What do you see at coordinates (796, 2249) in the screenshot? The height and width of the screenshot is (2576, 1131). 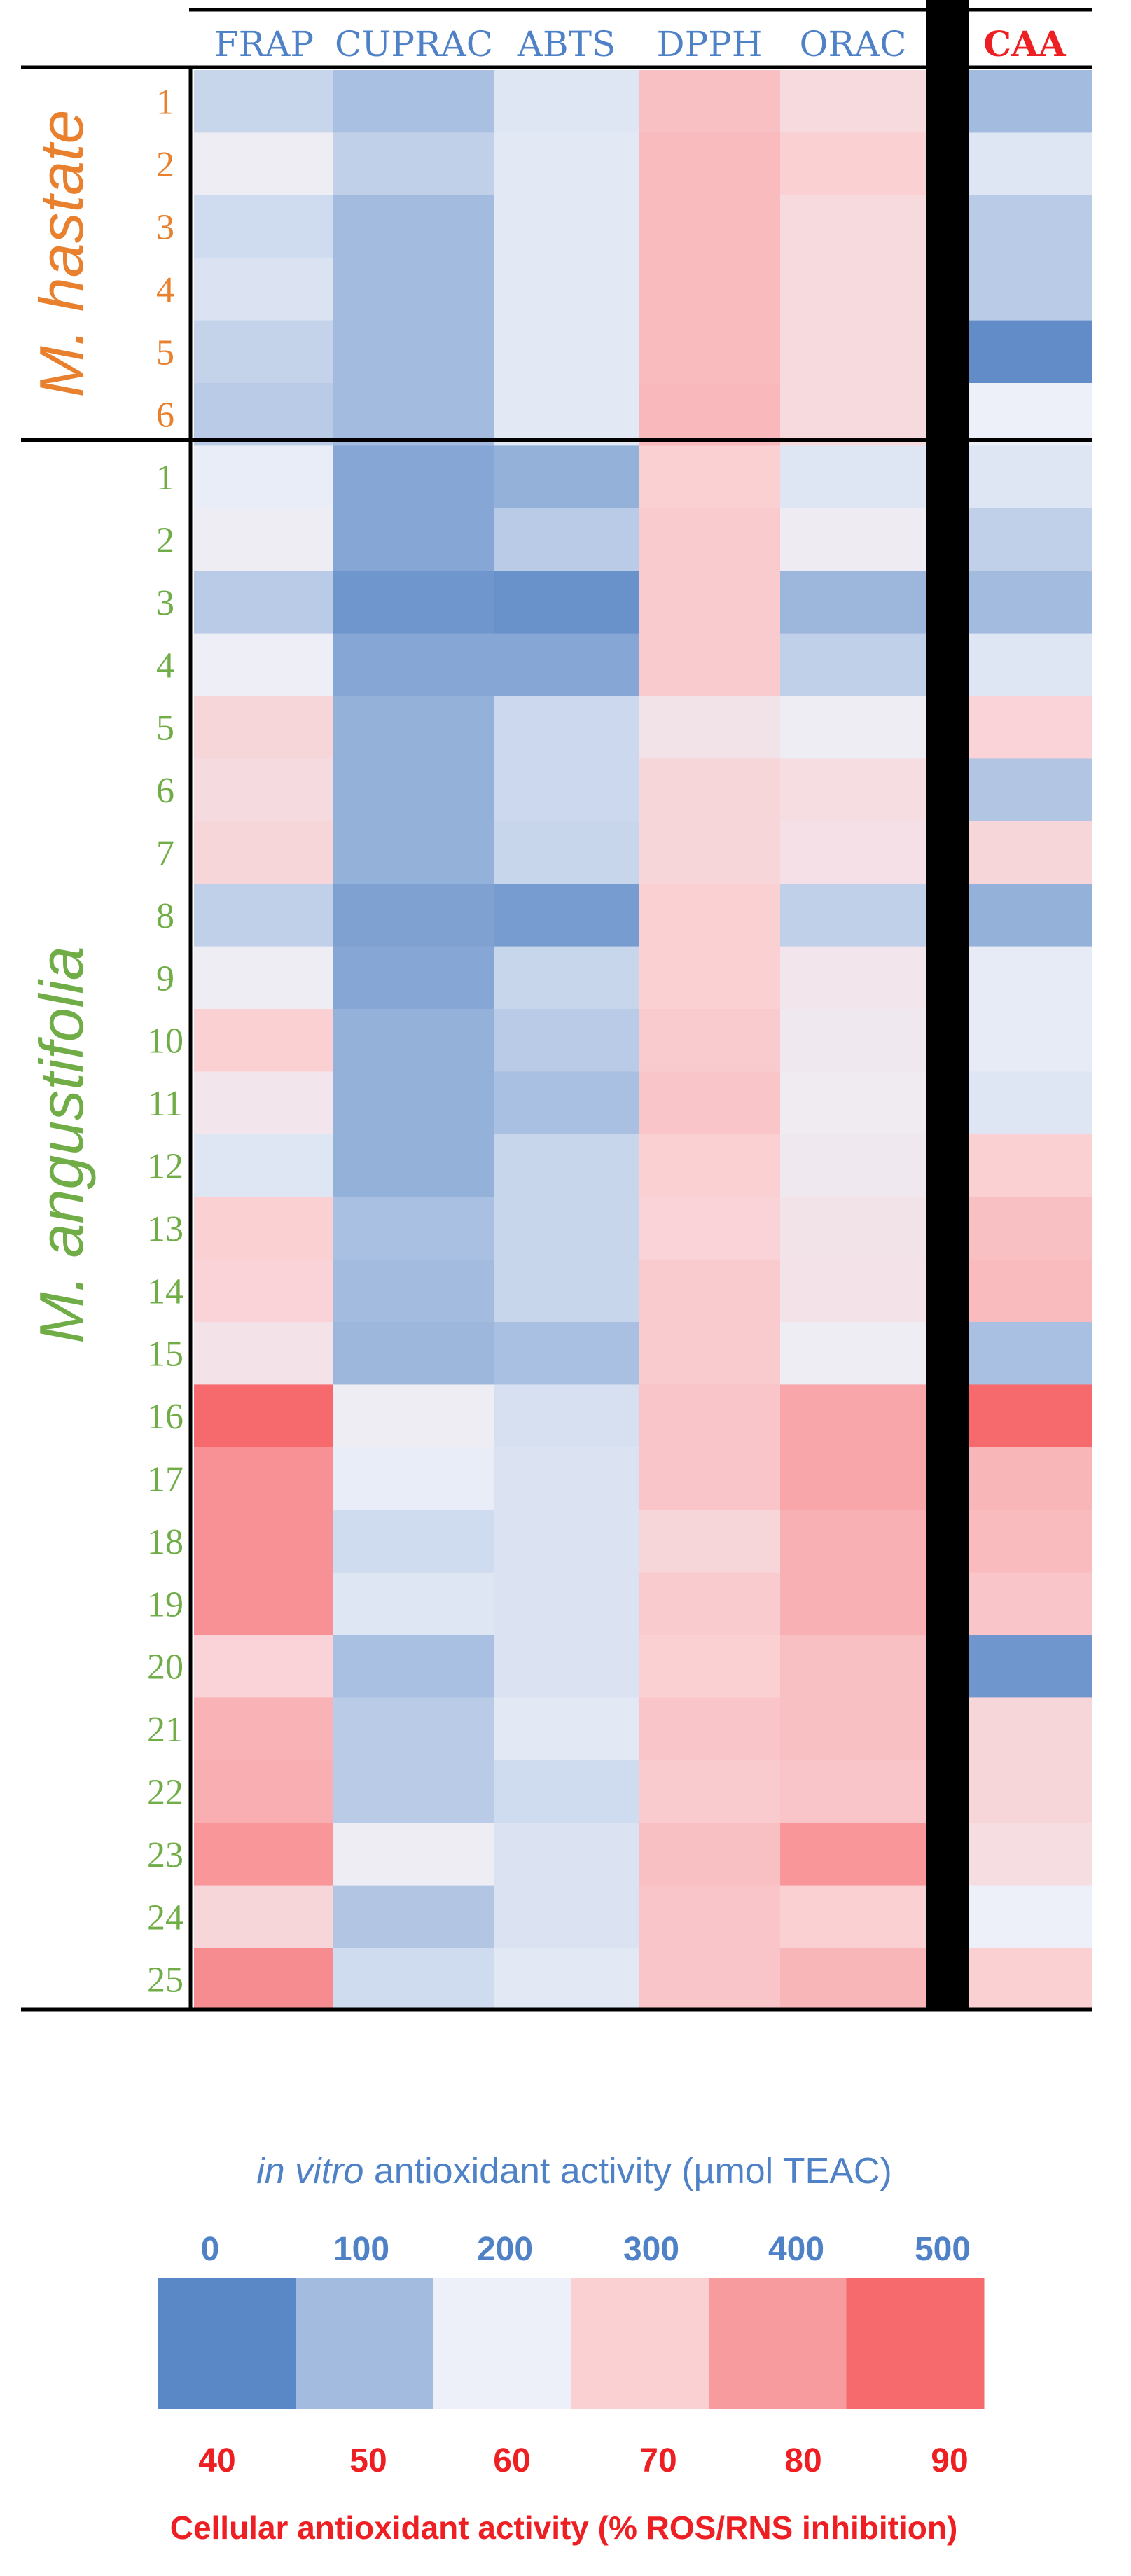 I see `legend-top-tick: 400` at bounding box center [796, 2249].